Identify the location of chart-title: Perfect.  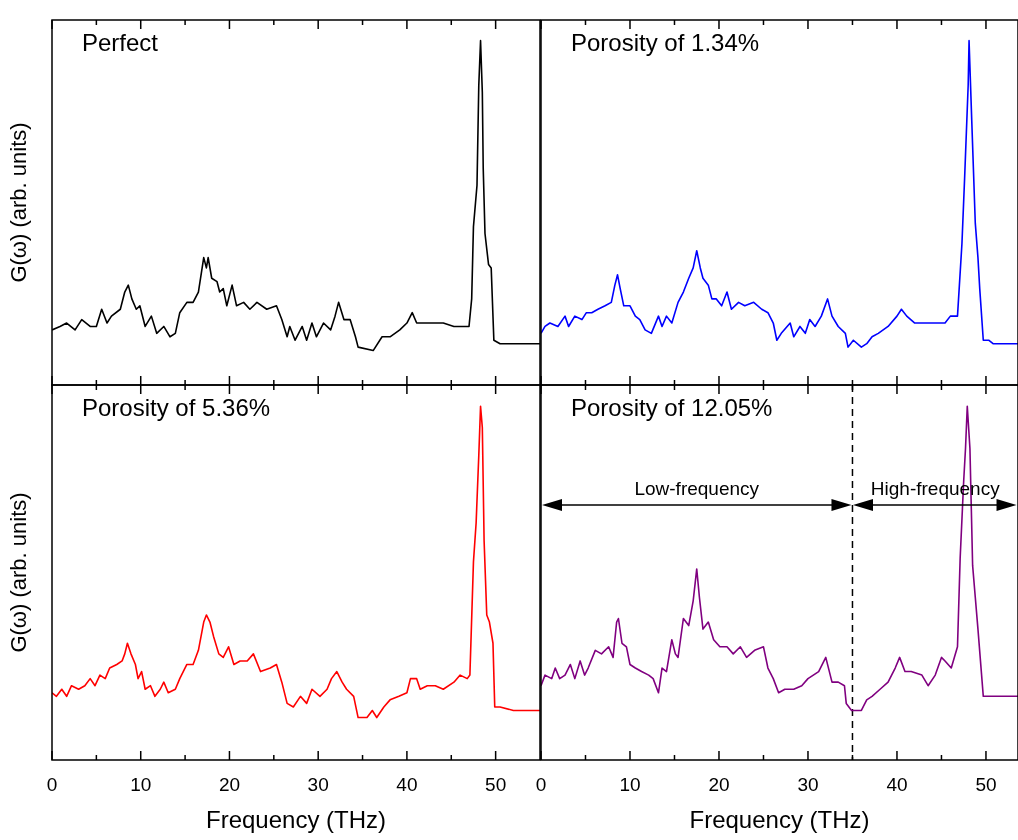
(120, 42).